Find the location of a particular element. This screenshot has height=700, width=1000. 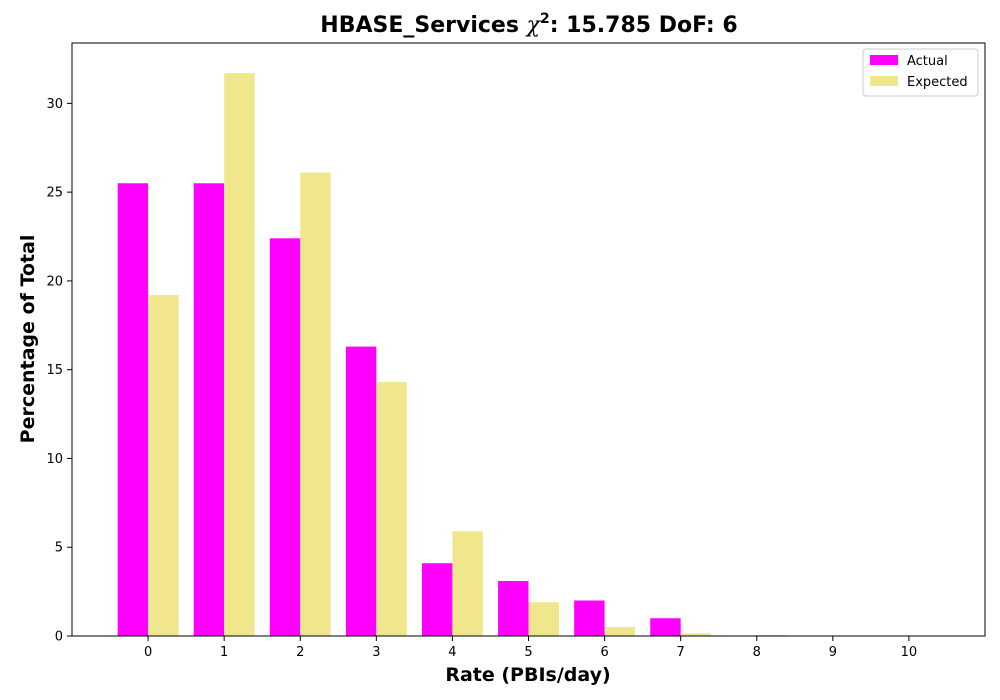

x-axis-ticks: 0 1 2 3 4 5 6 7 8 9 10 is located at coordinates (530, 648).